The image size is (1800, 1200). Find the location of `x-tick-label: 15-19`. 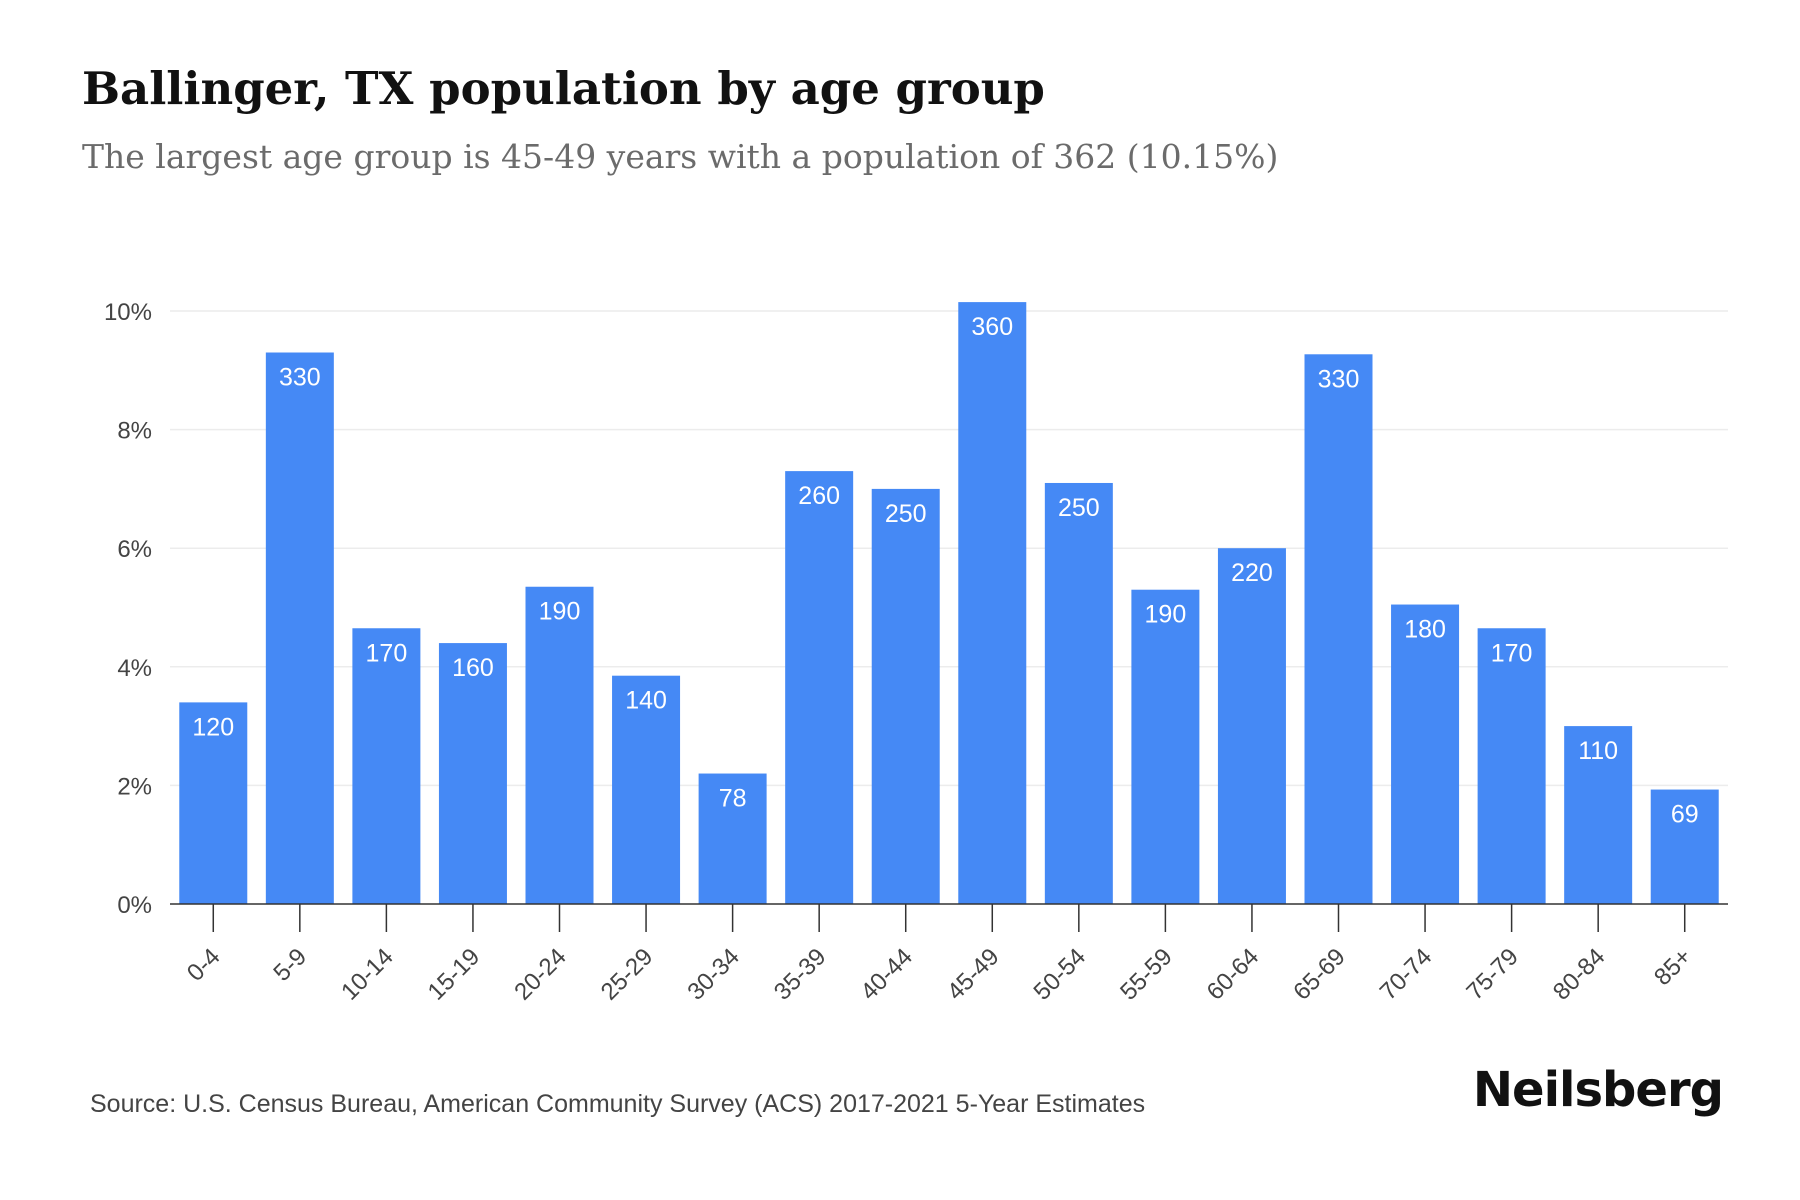

x-tick-label: 15-19 is located at coordinates (454, 974).